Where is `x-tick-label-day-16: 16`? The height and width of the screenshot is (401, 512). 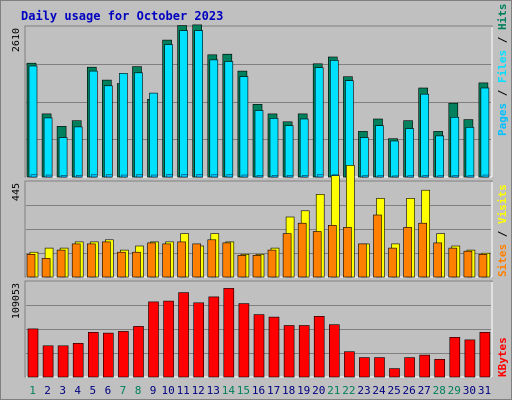 x-tick-label-day-16: 16 is located at coordinates (258, 390).